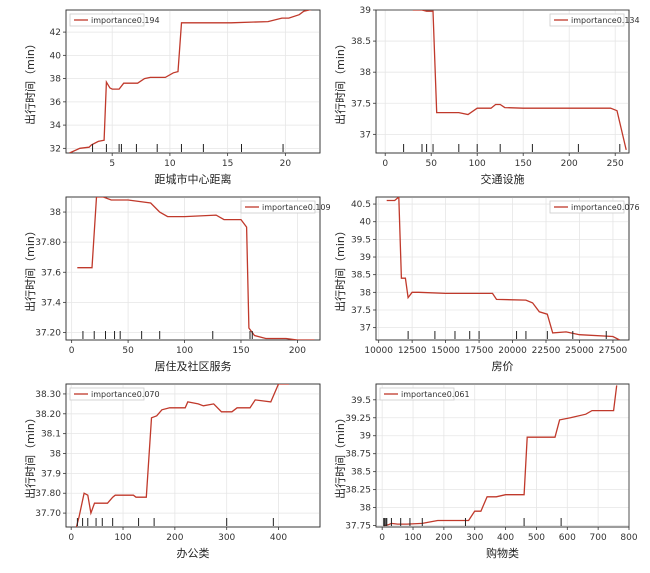  What do you see at coordinates (579, 351) in the screenshot?
I see `x-tick-label: 25000` at bounding box center [579, 351].